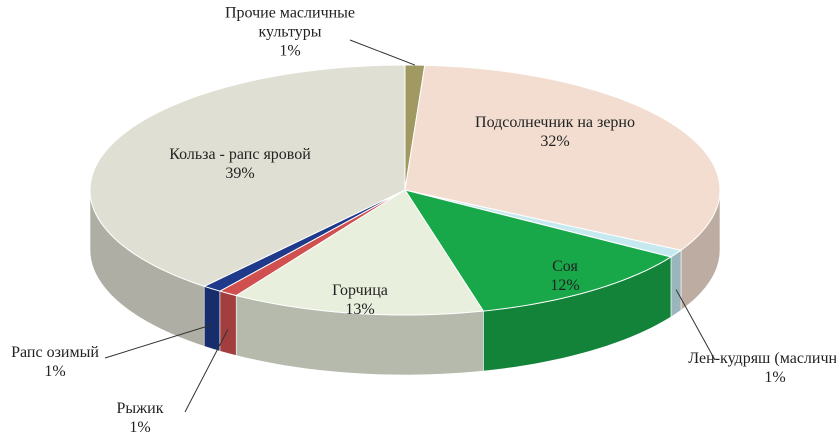  I want to click on category-label: Прочие масличные культуры, so click(290, 22).